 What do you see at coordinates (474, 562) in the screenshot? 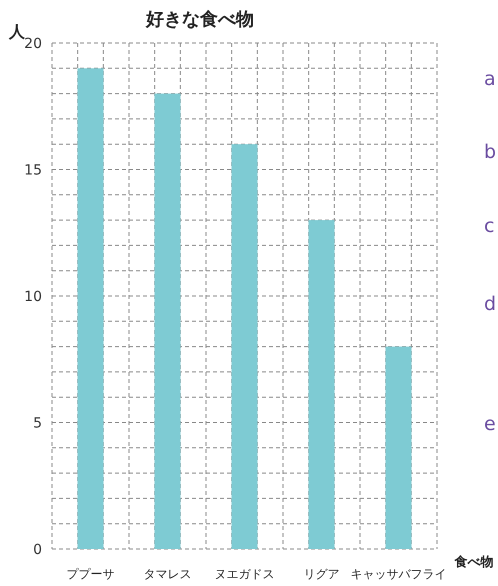
I see `x-axis-title: 食べ物` at bounding box center [474, 562].